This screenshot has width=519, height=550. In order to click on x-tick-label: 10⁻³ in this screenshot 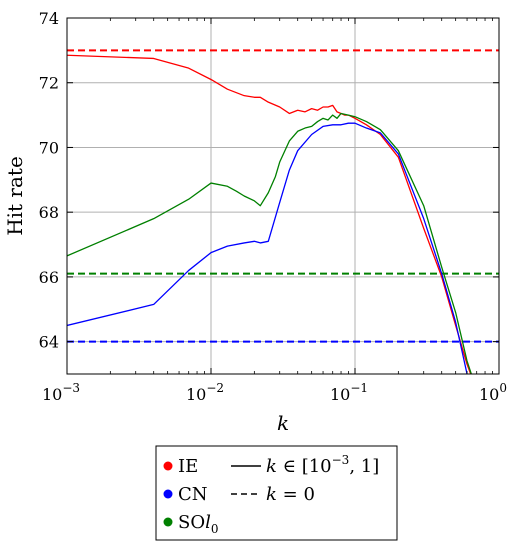, I will do `click(61, 392)`.